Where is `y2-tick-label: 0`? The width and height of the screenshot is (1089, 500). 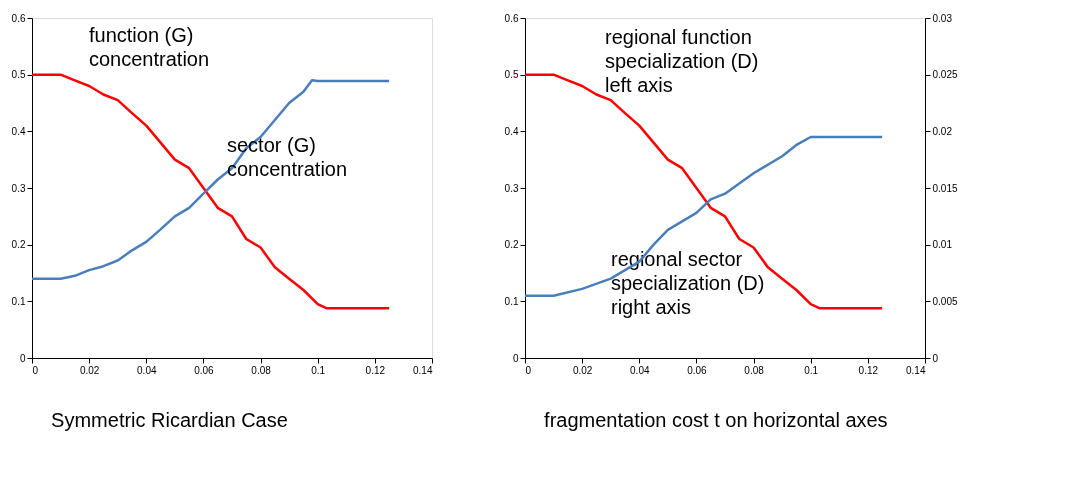 y2-tick-label: 0 is located at coordinates (935, 358).